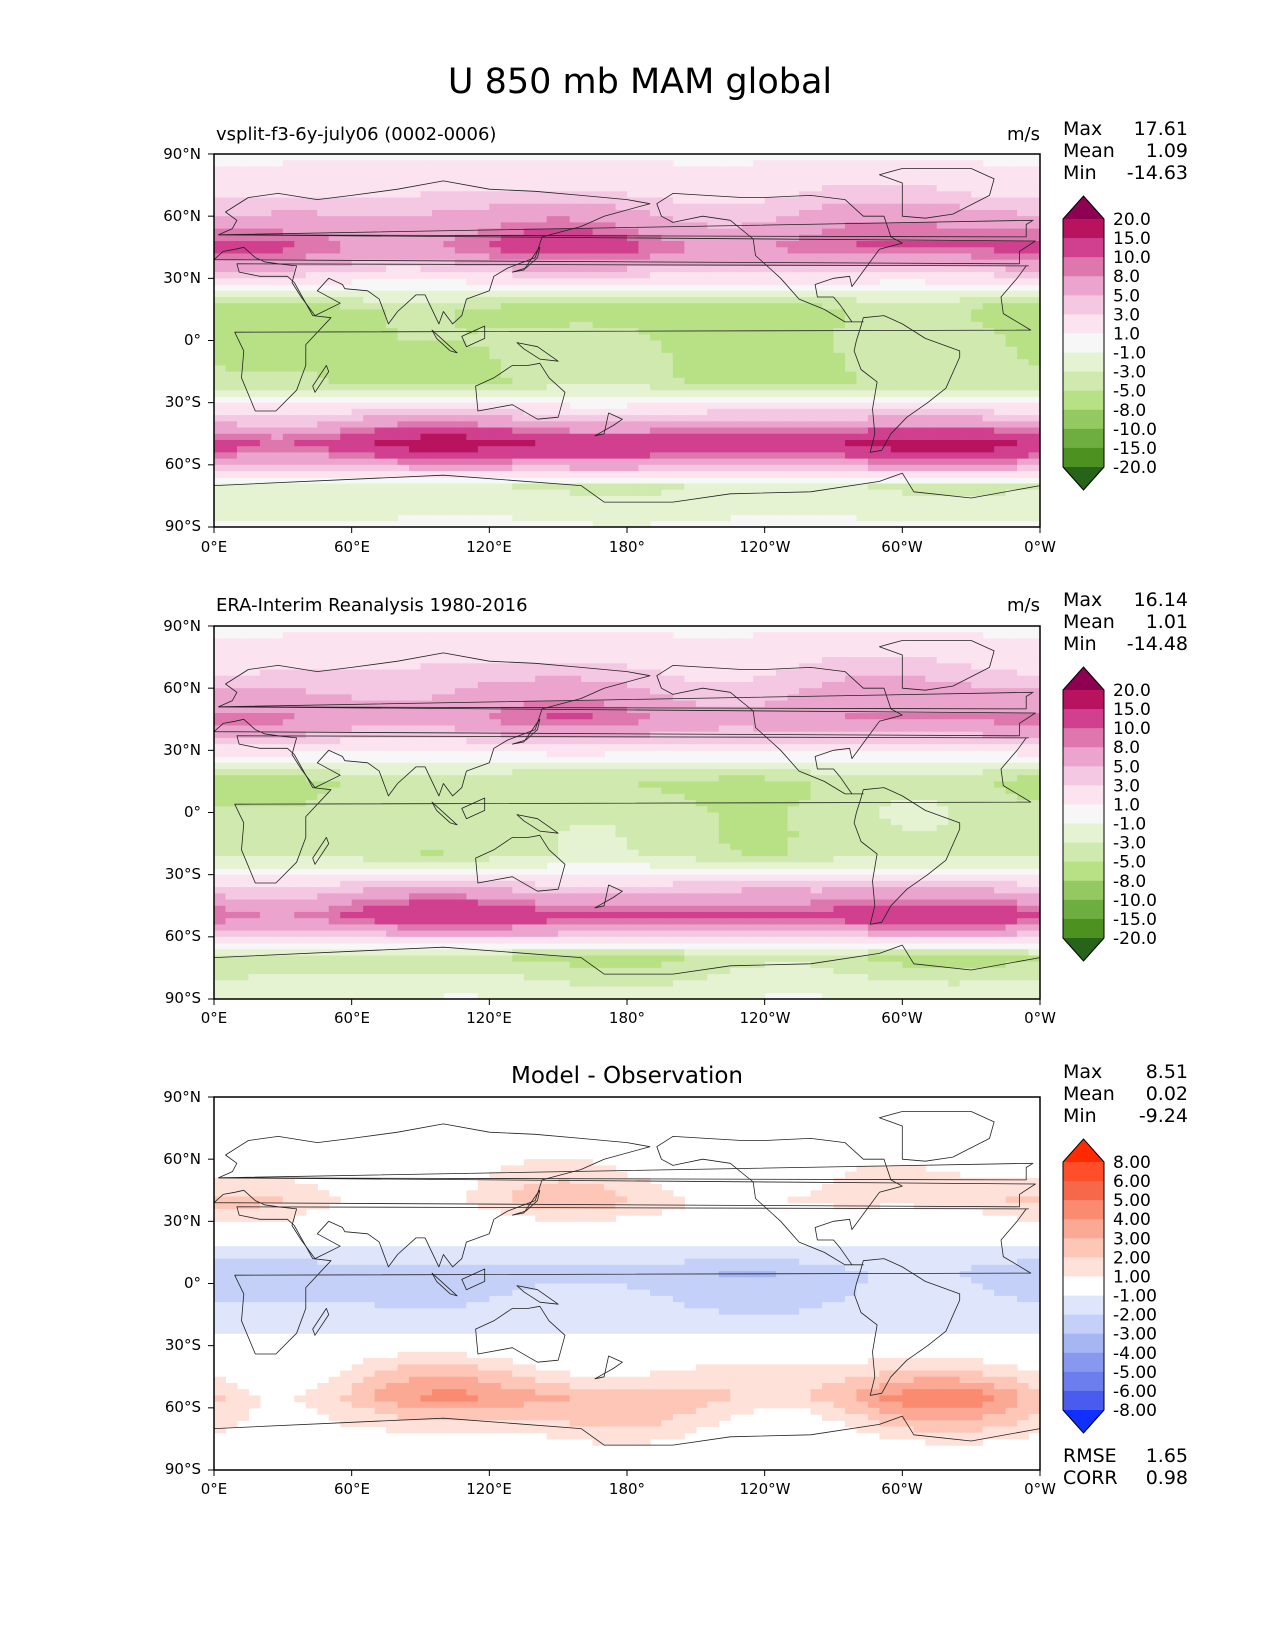 The height and width of the screenshot is (1650, 1275). Describe the element at coordinates (1023, 134) in the screenshot. I see `units-label: m/s` at that location.